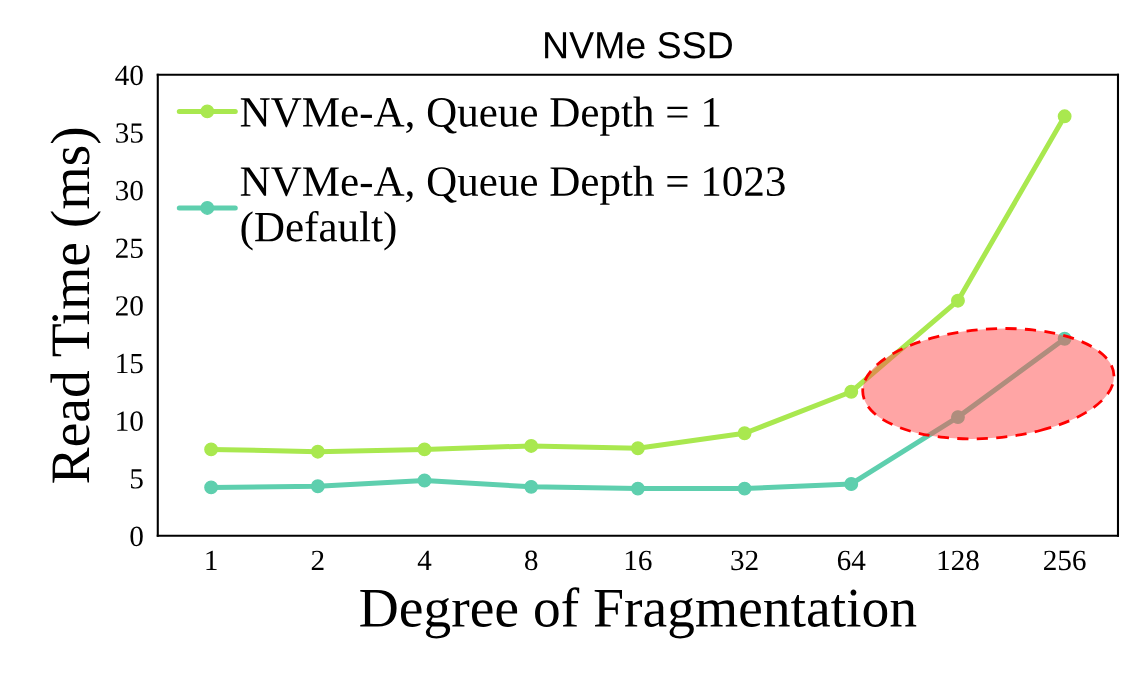 This screenshot has height=674, width=1127. I want to click on y-tick-label: 10, so click(130, 421).